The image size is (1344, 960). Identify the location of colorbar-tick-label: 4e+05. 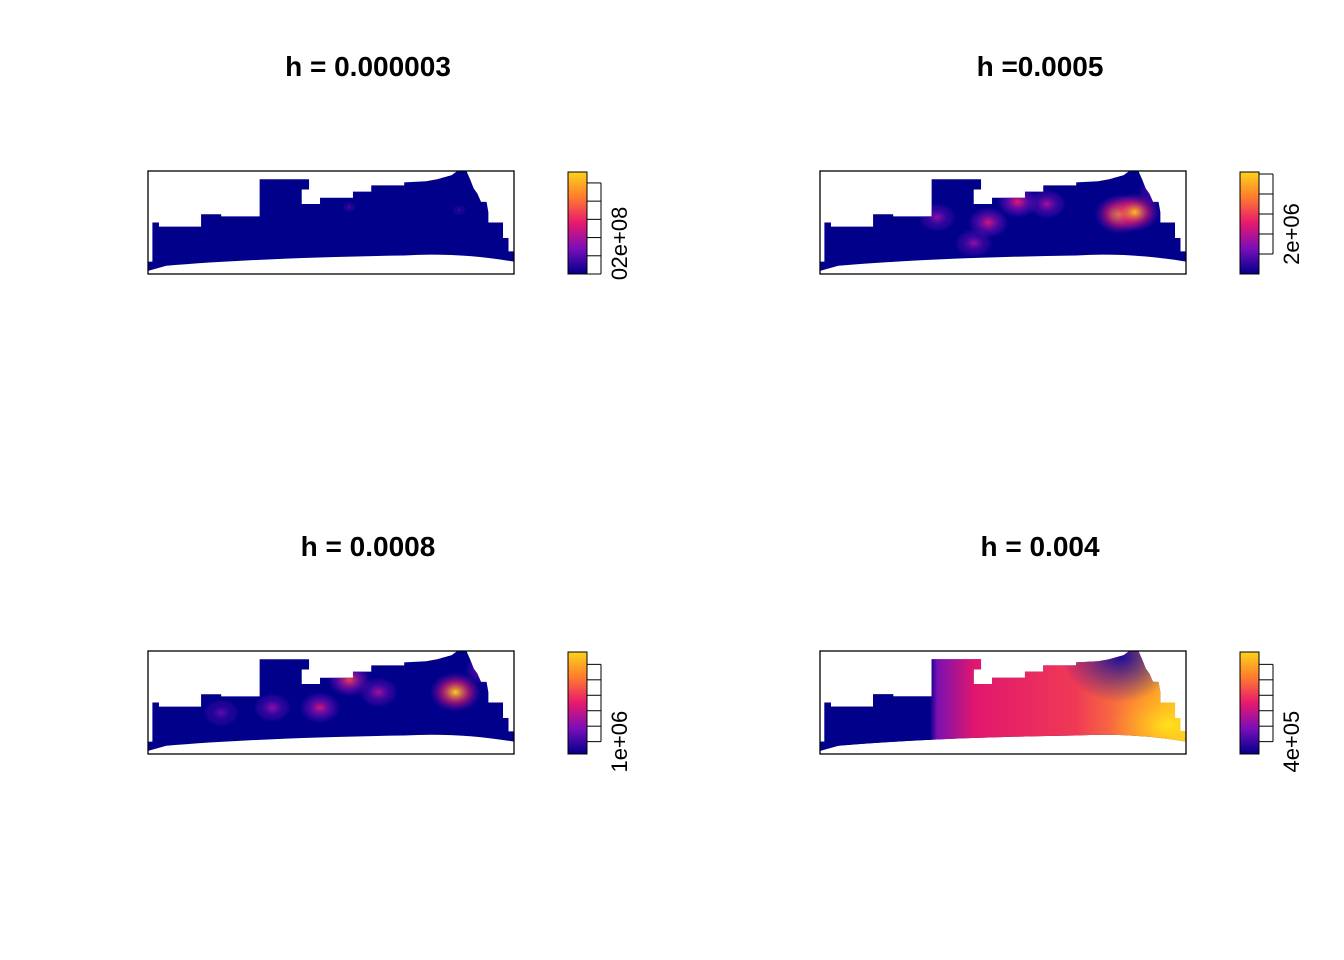
(1291, 742).